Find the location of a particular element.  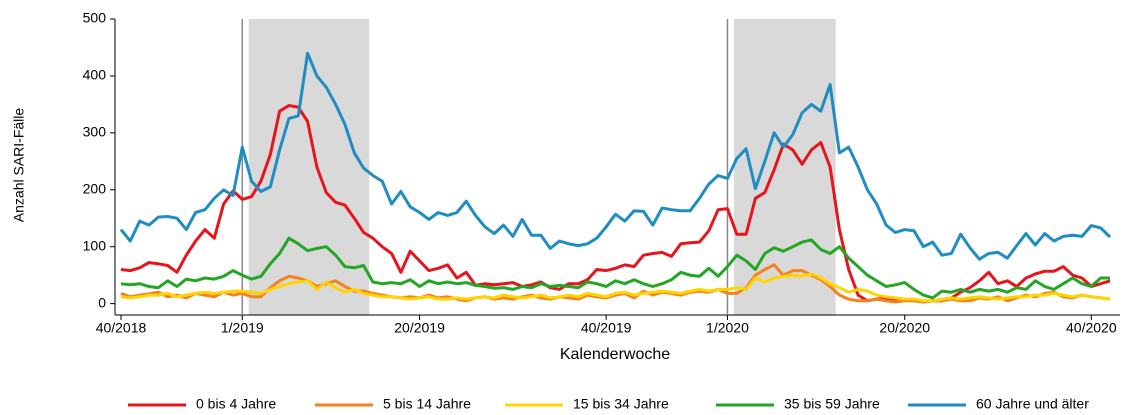

x-tick-label: 40/2019 is located at coordinates (606, 328).